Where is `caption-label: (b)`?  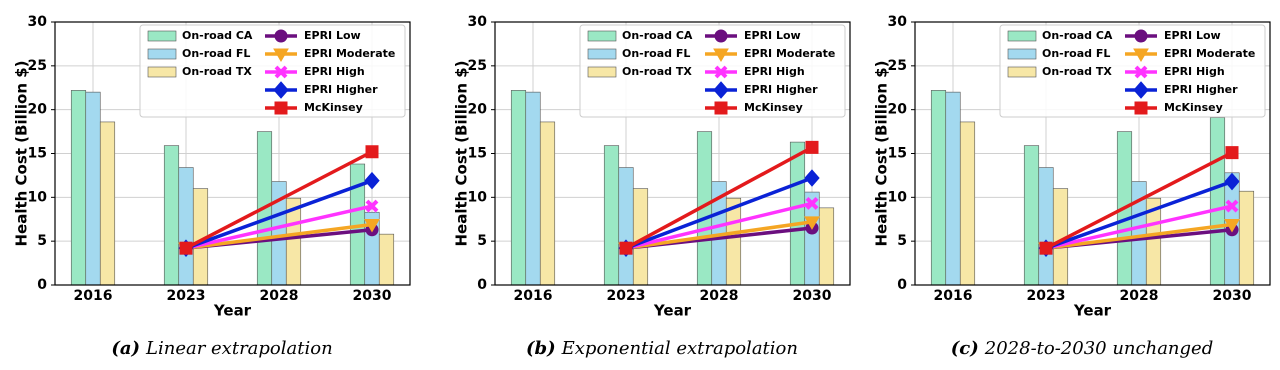
caption-label: (b) is located at coordinates (541, 348).